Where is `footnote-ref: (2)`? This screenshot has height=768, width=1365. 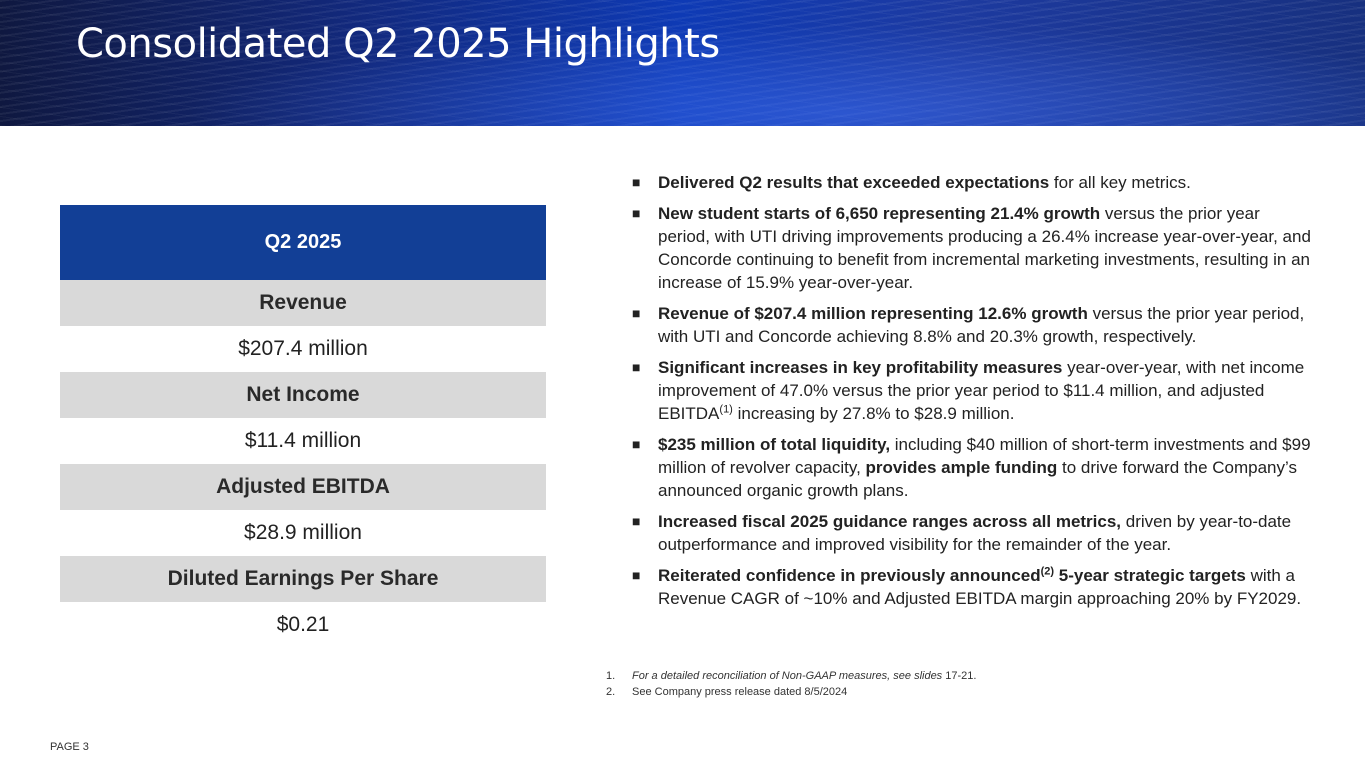 footnote-ref: (2) is located at coordinates (1047, 571).